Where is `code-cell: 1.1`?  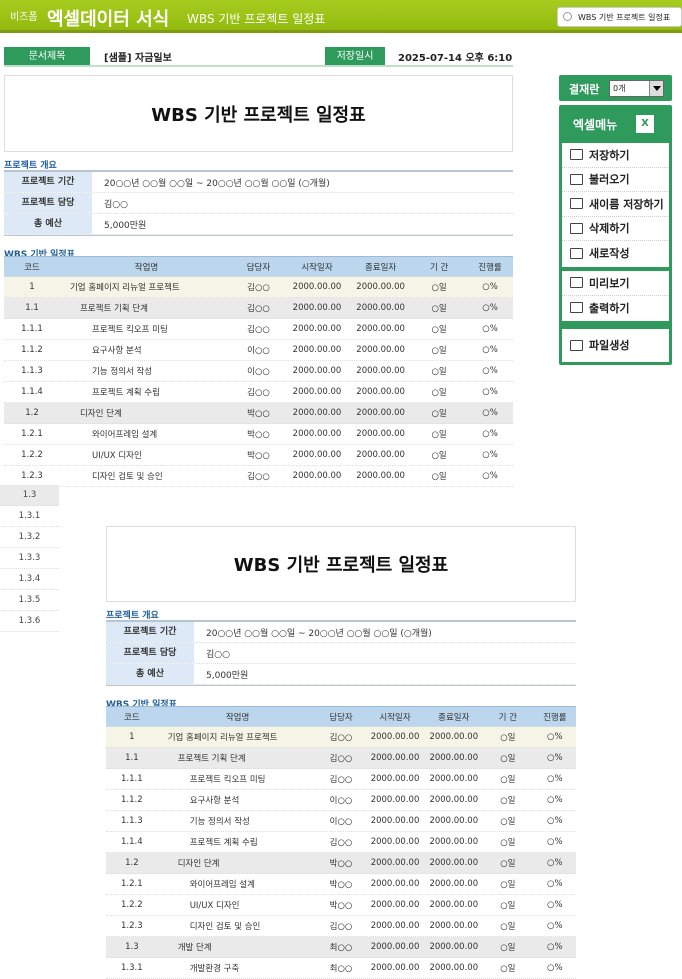
code-cell: 1.1 is located at coordinates (132, 758).